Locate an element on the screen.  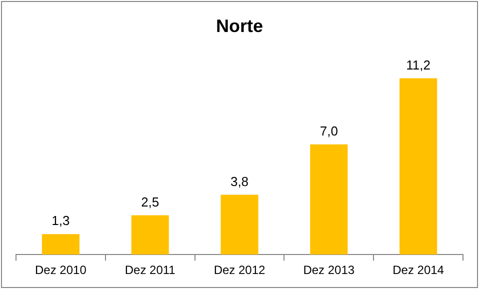
x-tick-label: Dez 2014 is located at coordinates (418, 270).